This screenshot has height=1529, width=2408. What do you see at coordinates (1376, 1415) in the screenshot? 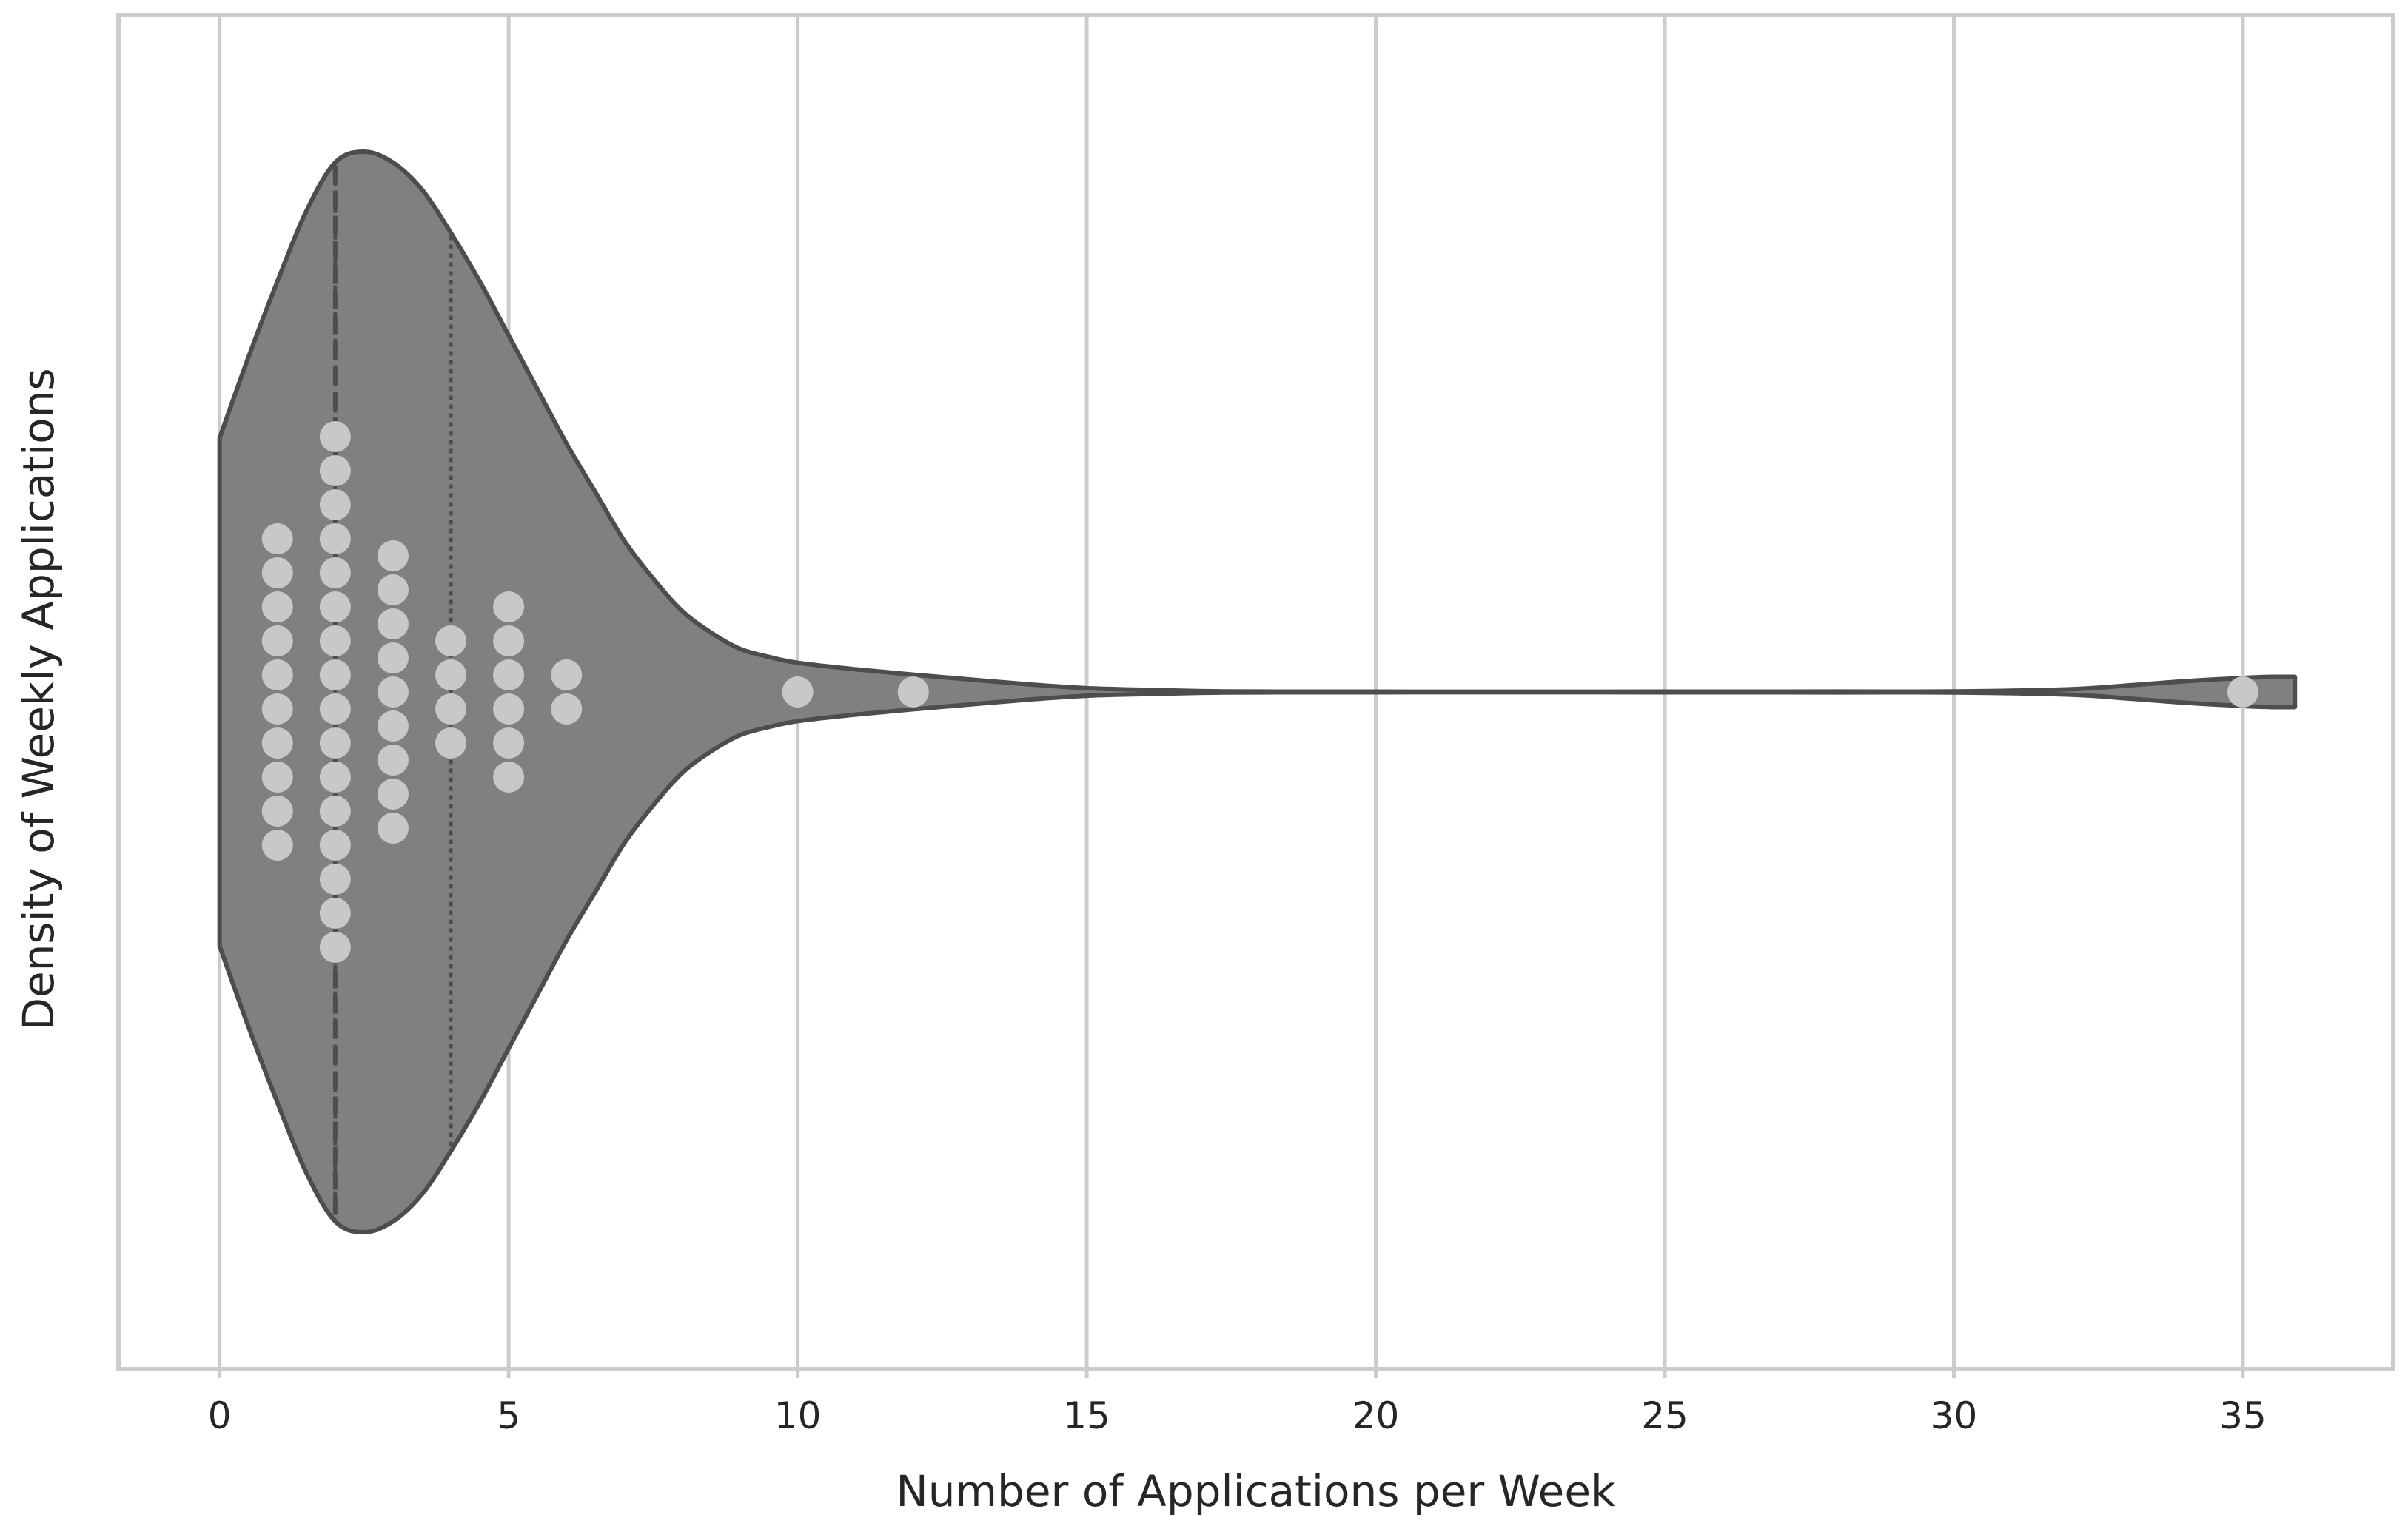
I see `x-tick-label: 20` at bounding box center [1376, 1415].